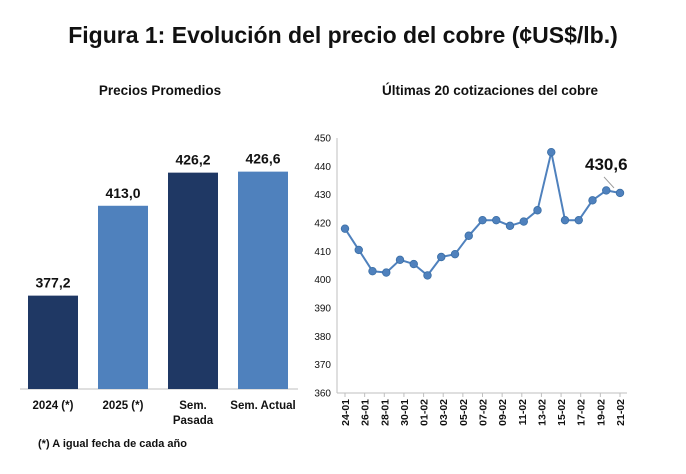 The height and width of the screenshot is (474, 686). I want to click on x-tick-label: 11-02, so click(523, 412).